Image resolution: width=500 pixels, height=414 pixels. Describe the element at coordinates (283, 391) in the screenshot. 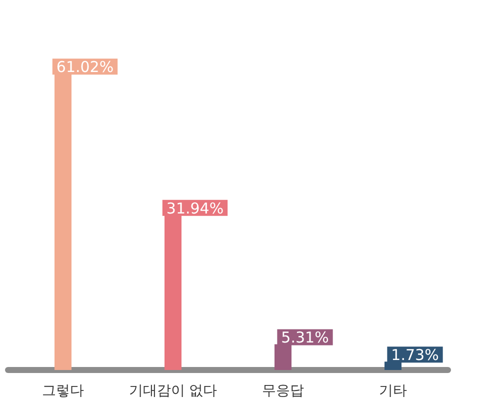

I see `x-tick-label: 무응답` at that location.